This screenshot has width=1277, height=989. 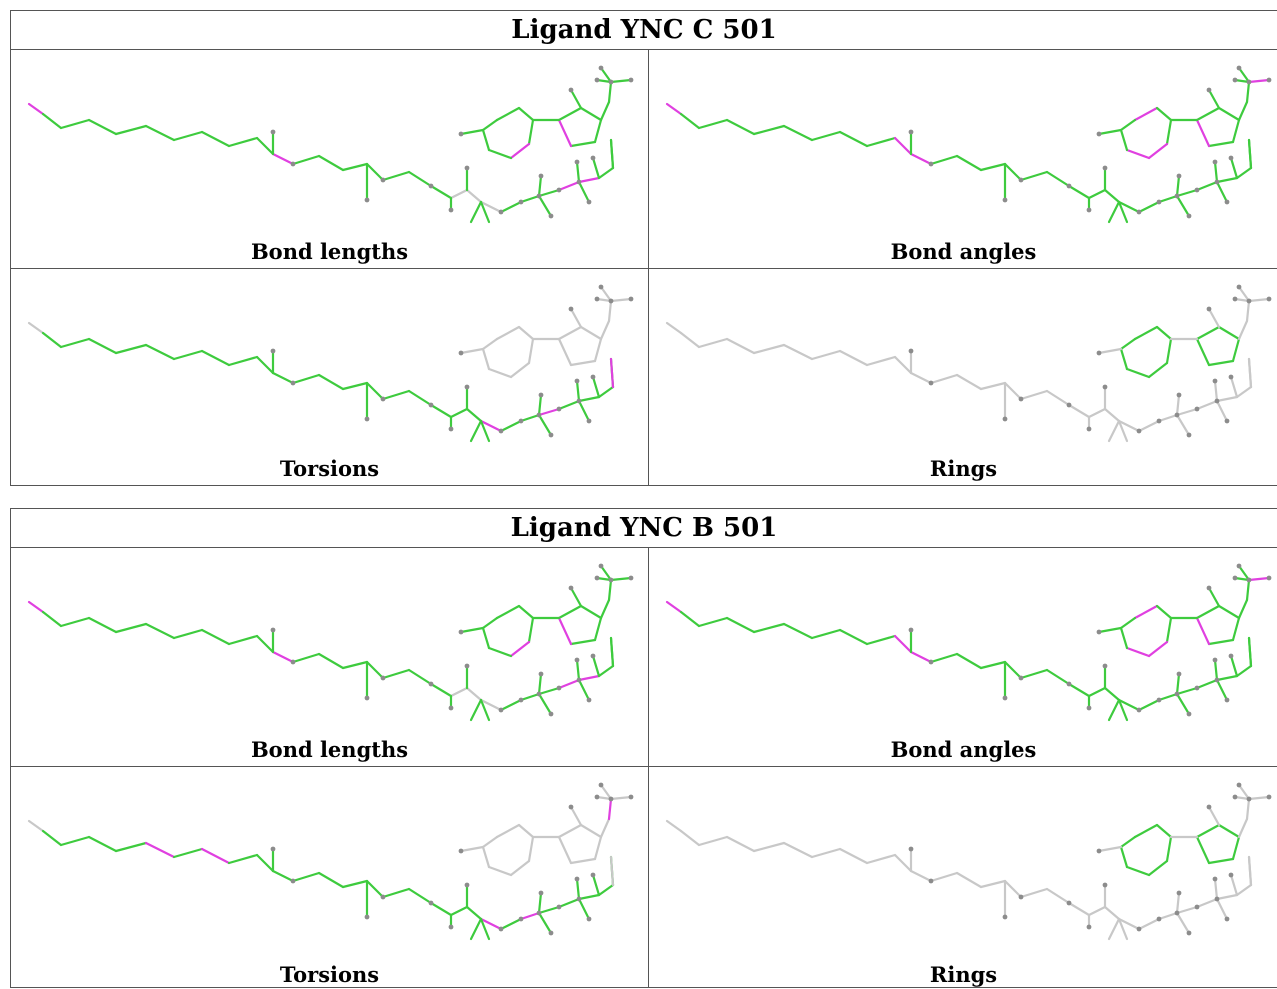 What do you see at coordinates (644, 30) in the screenshot?
I see `ligand-title: Ligand YNC C 501` at bounding box center [644, 30].